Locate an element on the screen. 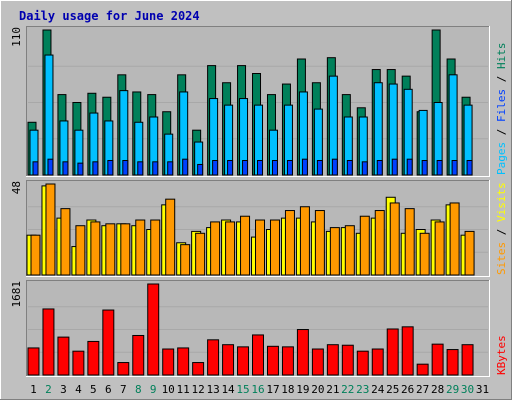  day-label-26: 26 is located at coordinates (407, 389).